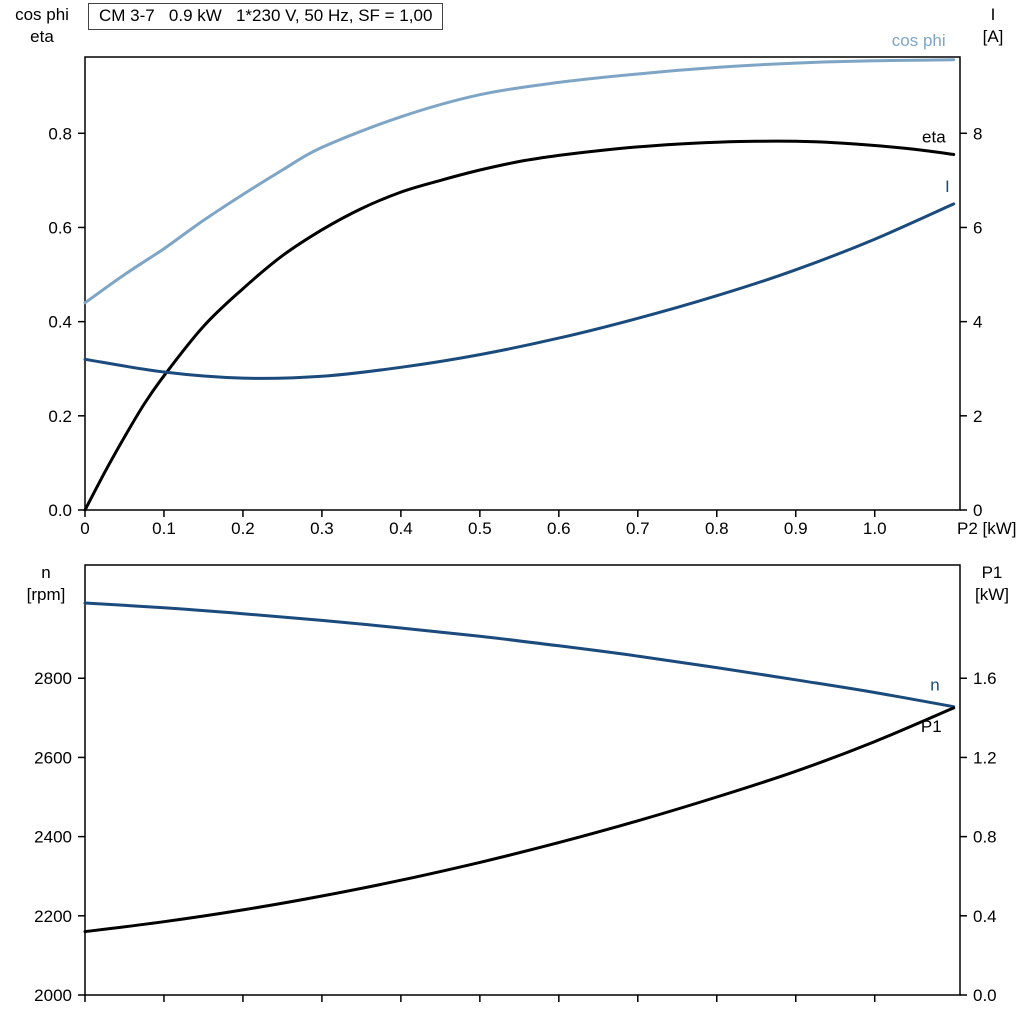 This screenshot has width=1024, height=1024. I want to click on right-tick-label: 0.4, so click(985, 916).